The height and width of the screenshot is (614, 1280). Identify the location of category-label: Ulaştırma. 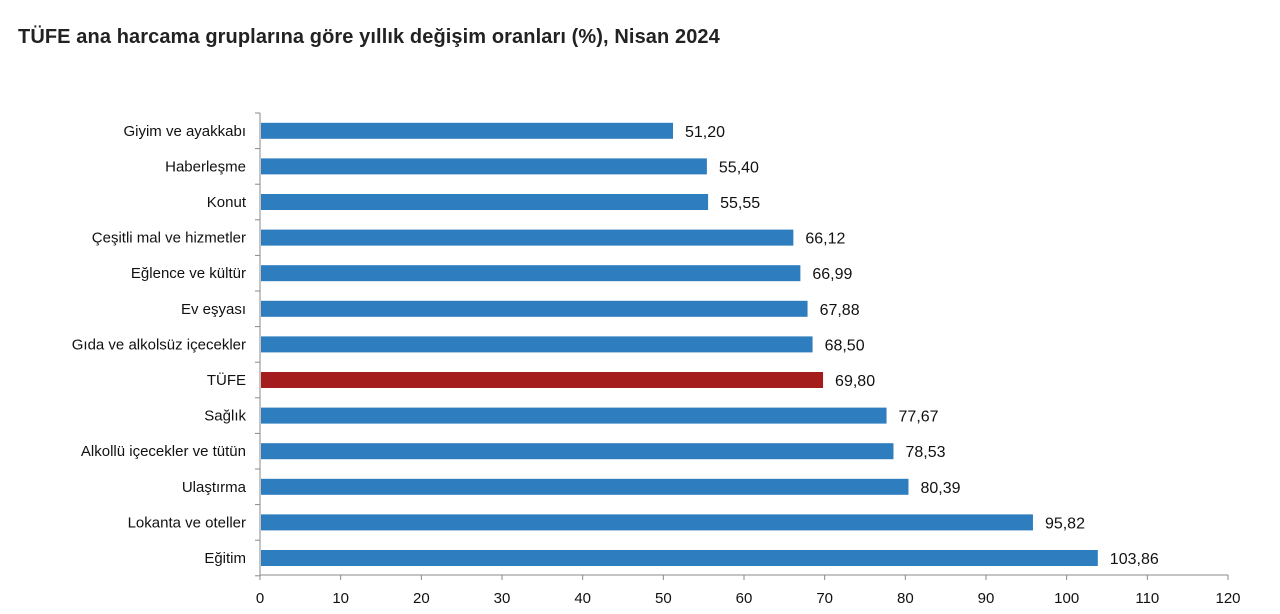
(214, 487).